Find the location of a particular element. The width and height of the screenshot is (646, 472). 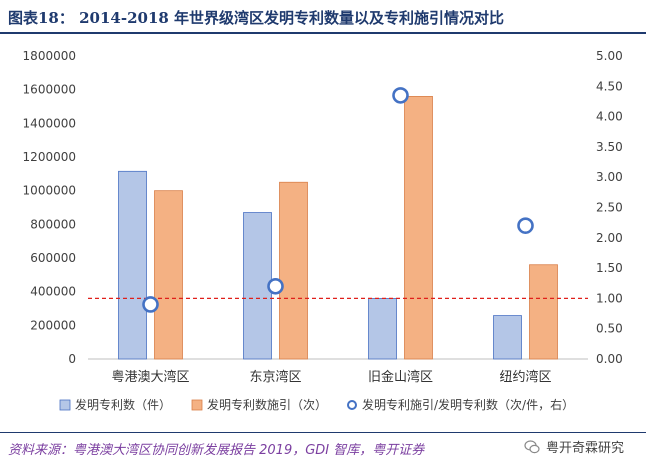

brand: 粤开奇霖研究 is located at coordinates (574, 446).